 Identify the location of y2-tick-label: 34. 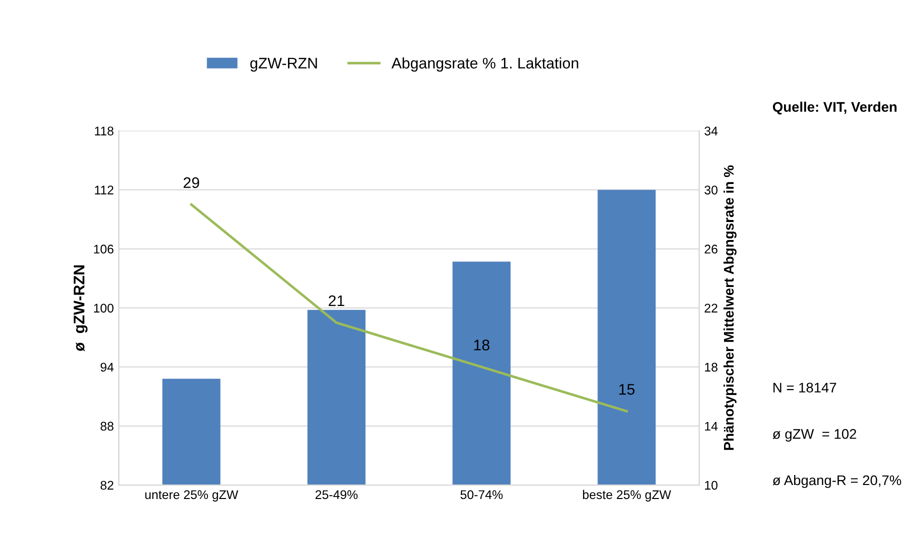
(711, 131).